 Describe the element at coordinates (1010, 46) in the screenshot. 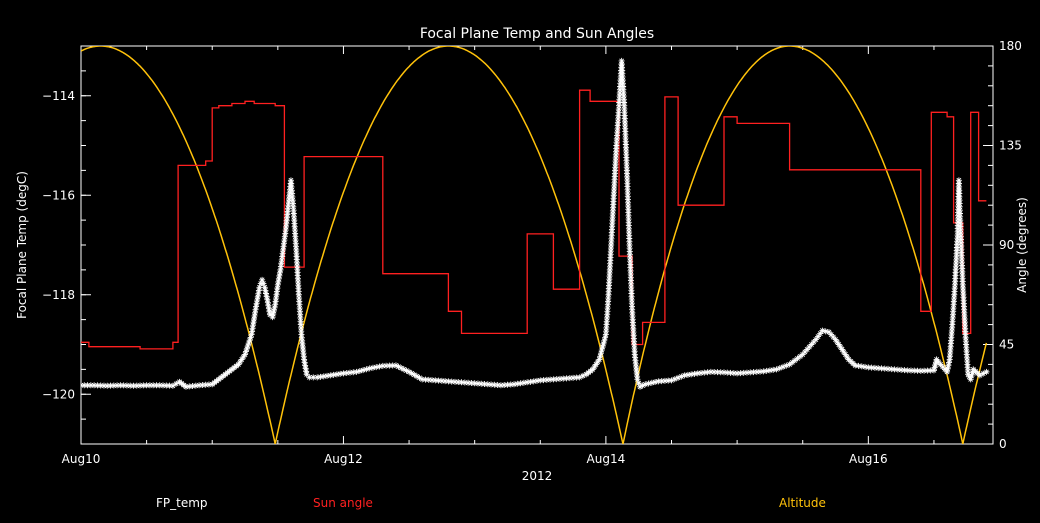

I see `y-right-tick-label: 180` at that location.